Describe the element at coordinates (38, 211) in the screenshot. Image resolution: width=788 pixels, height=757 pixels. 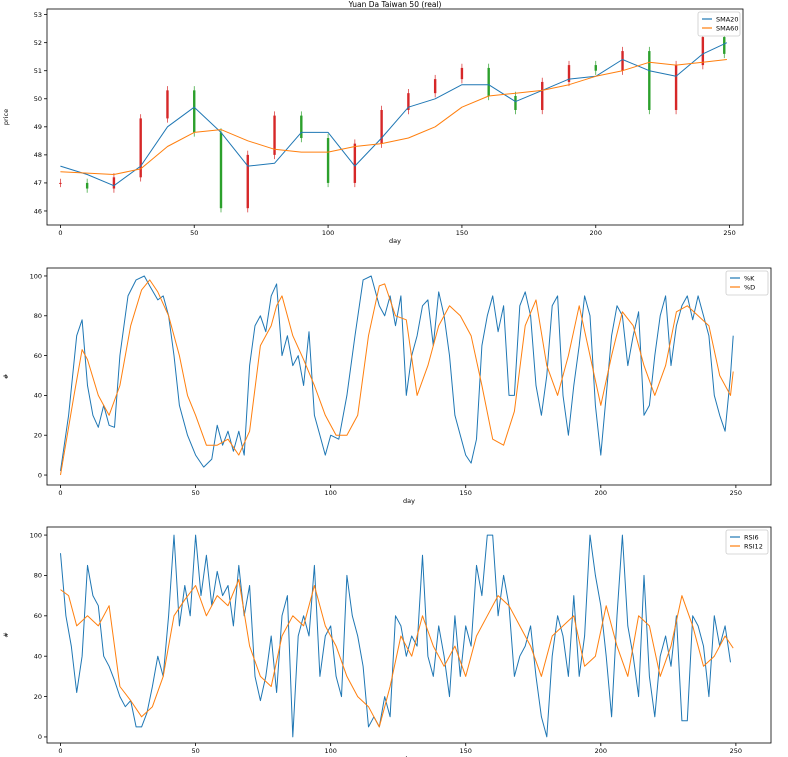
I see `y-tick-label: 46` at that location.